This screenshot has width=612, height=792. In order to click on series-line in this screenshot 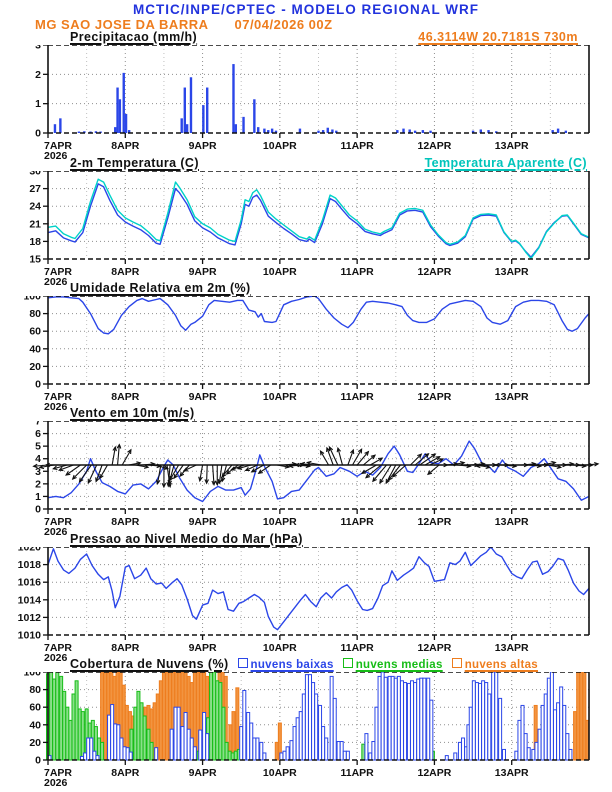, I will do `click(318, 589)`.